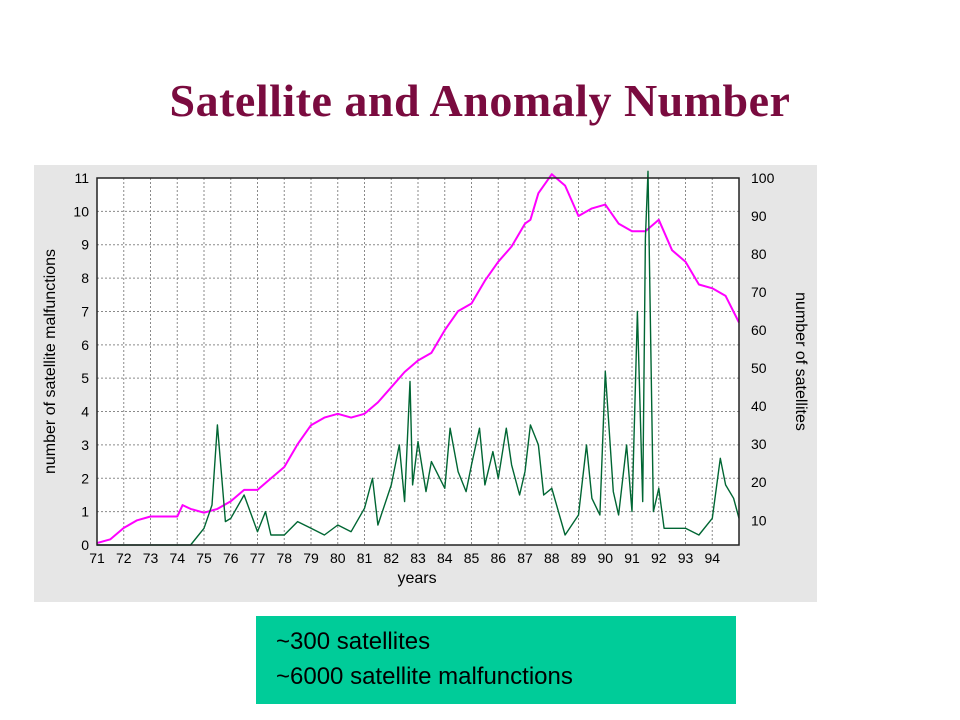 The width and height of the screenshot is (960, 720). Describe the element at coordinates (759, 368) in the screenshot. I see `y-right-tick-label: 50` at that location.